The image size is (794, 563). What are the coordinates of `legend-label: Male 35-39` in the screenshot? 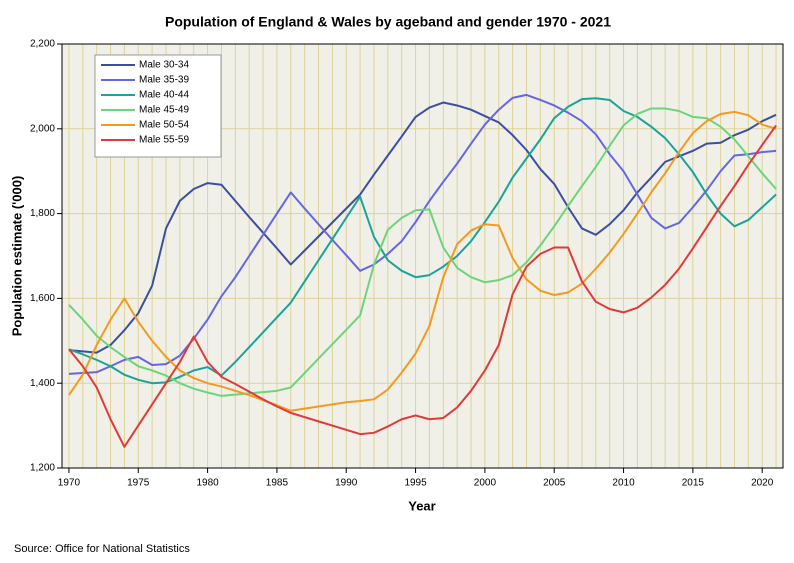 It's located at (164, 80).